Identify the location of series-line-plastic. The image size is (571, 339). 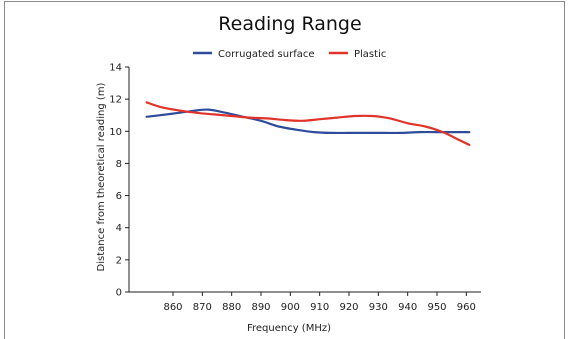
(308, 123).